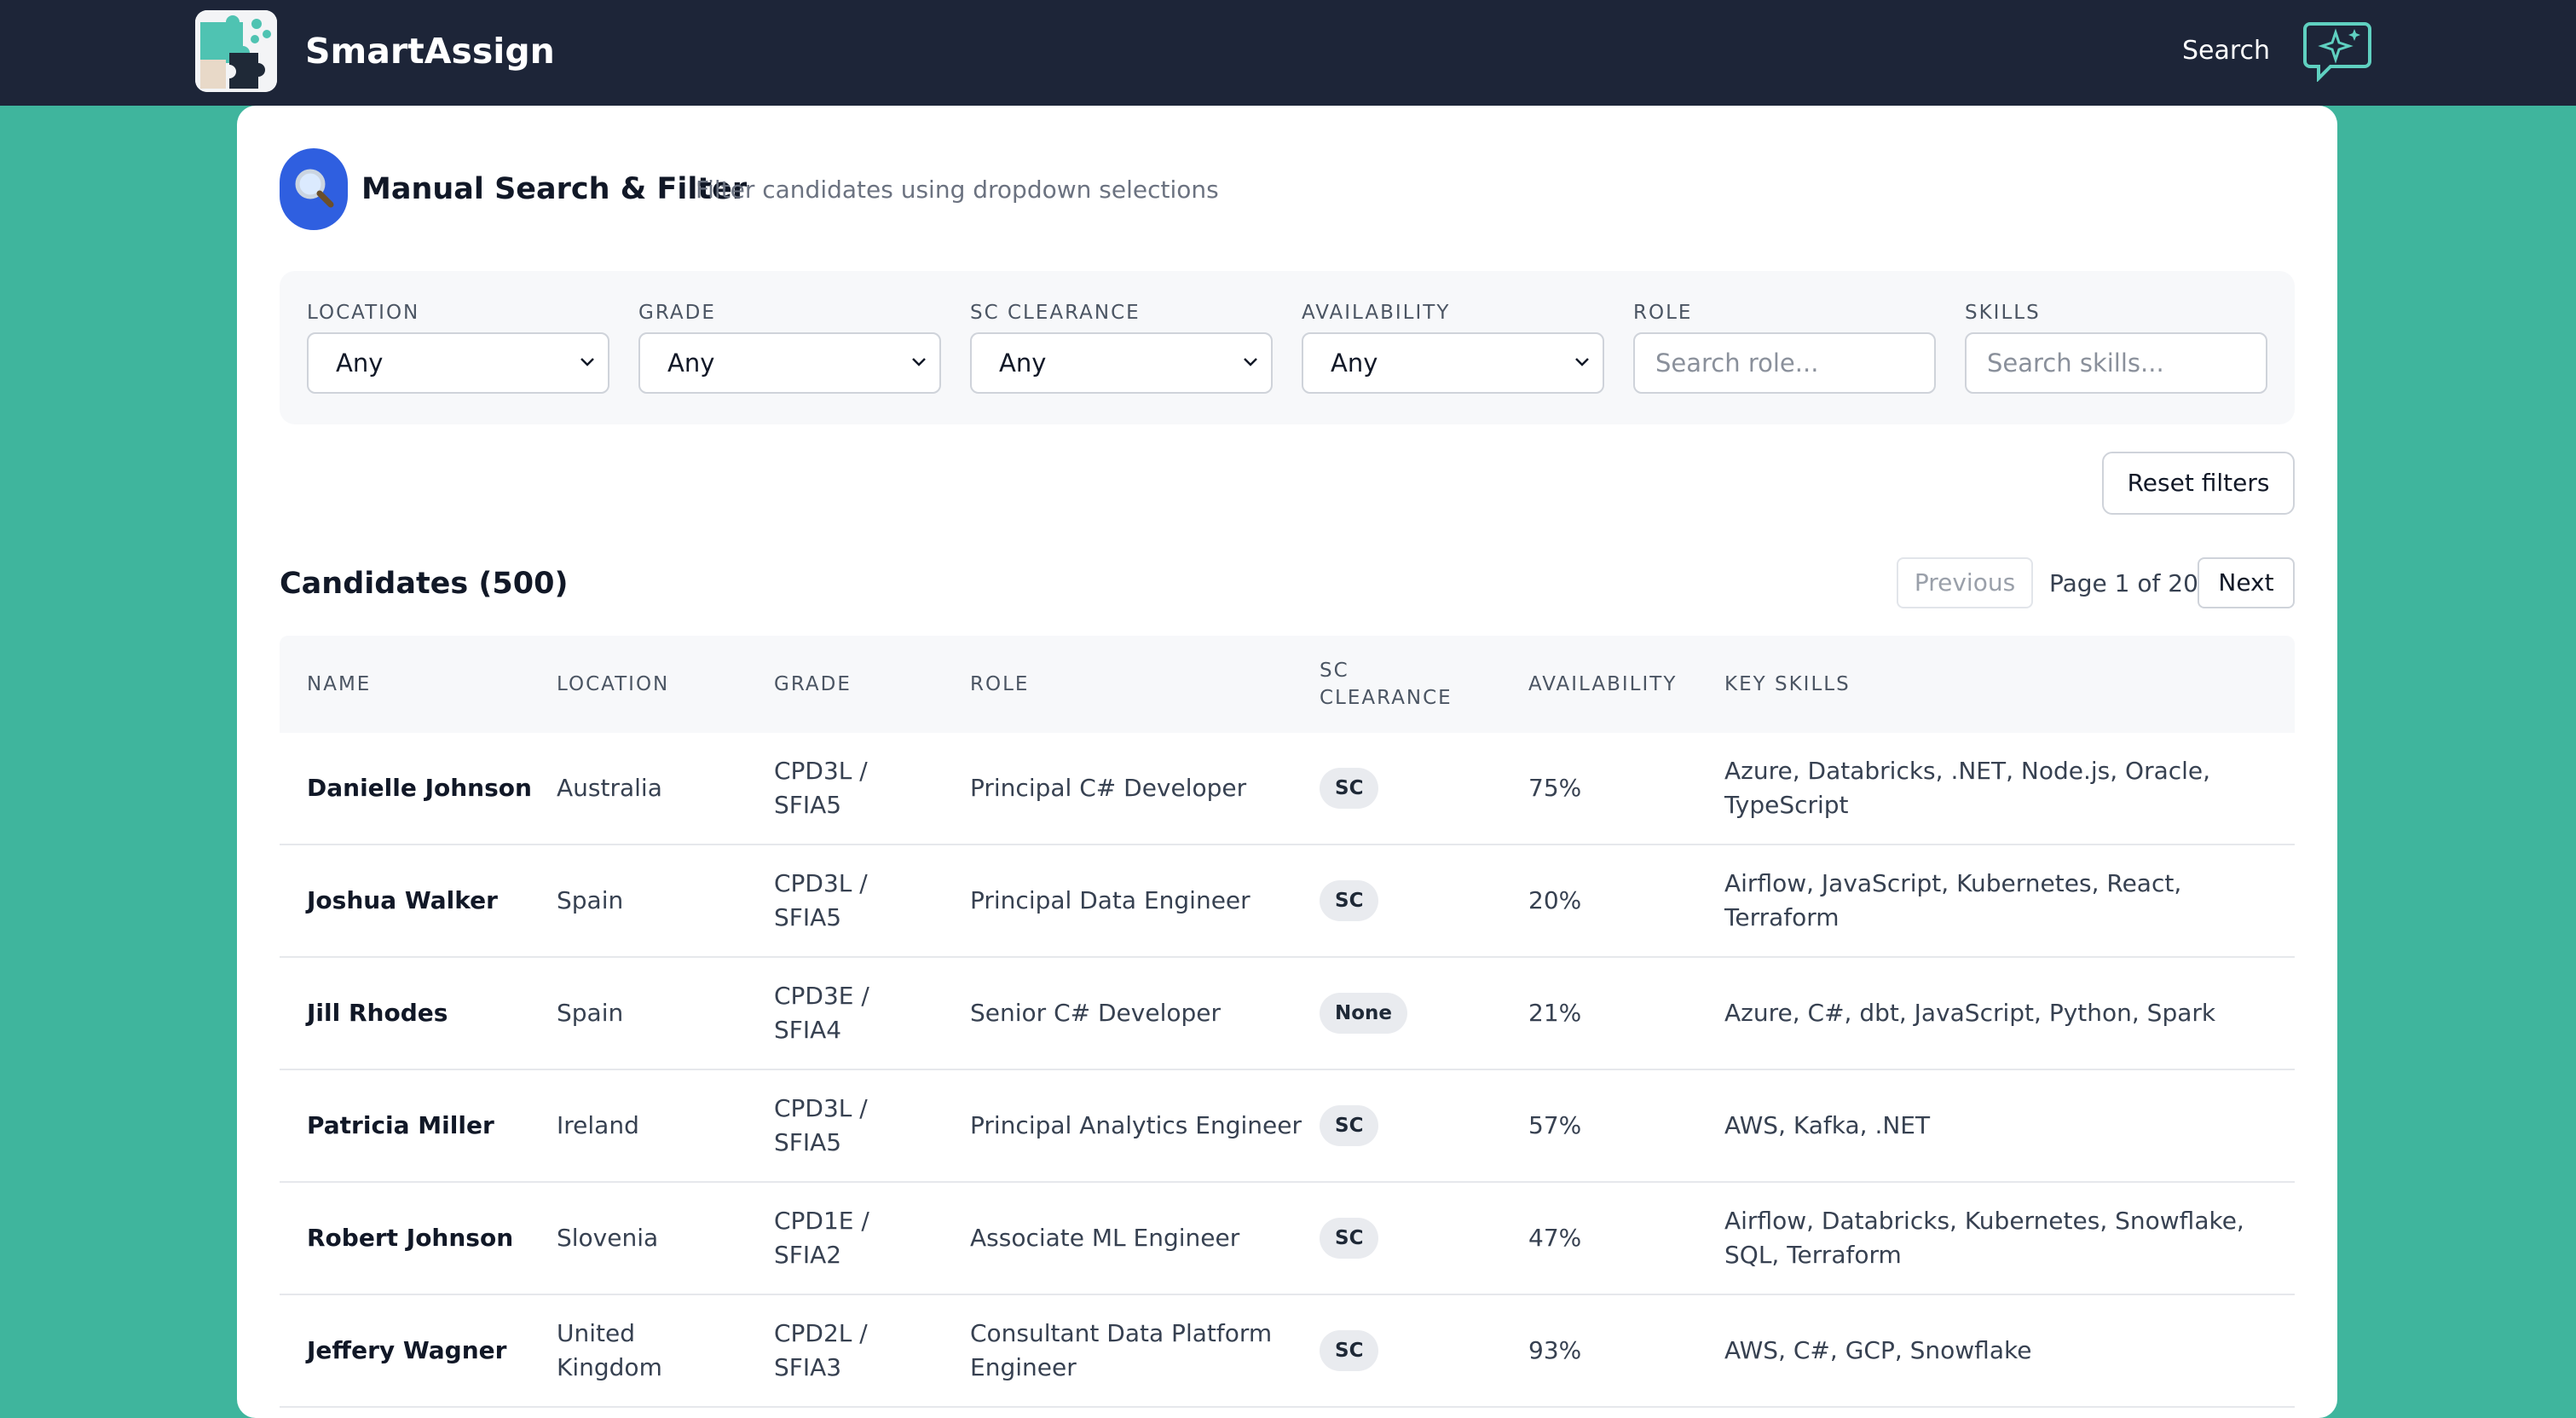 This screenshot has width=2576, height=1418. Describe the element at coordinates (400, 1125) in the screenshot. I see `candidate-name: Patricia Miller` at that location.